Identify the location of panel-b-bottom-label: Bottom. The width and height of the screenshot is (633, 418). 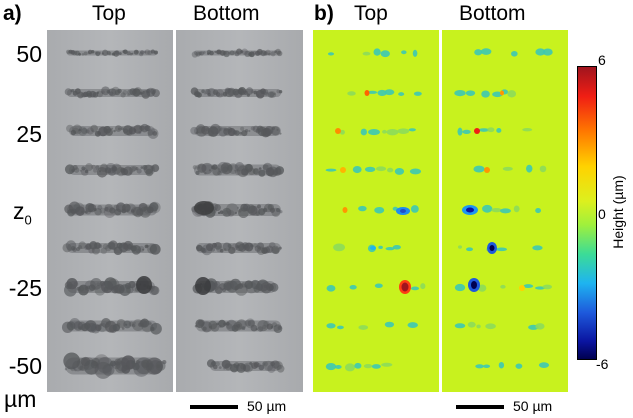
(492, 13).